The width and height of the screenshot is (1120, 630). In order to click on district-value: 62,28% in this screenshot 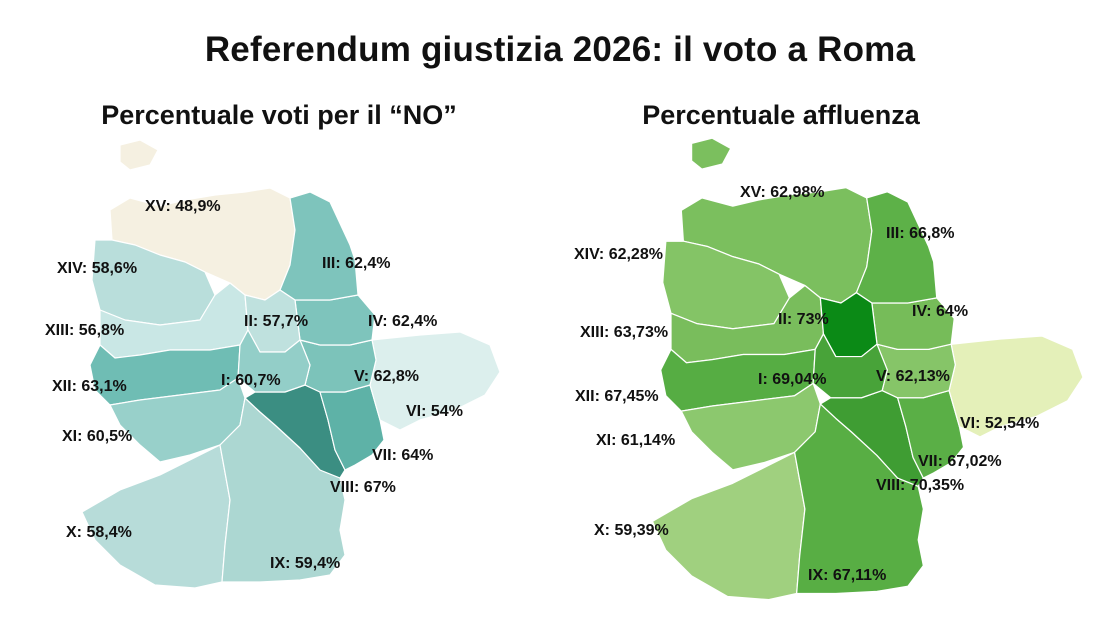, I will do `click(635, 254)`.